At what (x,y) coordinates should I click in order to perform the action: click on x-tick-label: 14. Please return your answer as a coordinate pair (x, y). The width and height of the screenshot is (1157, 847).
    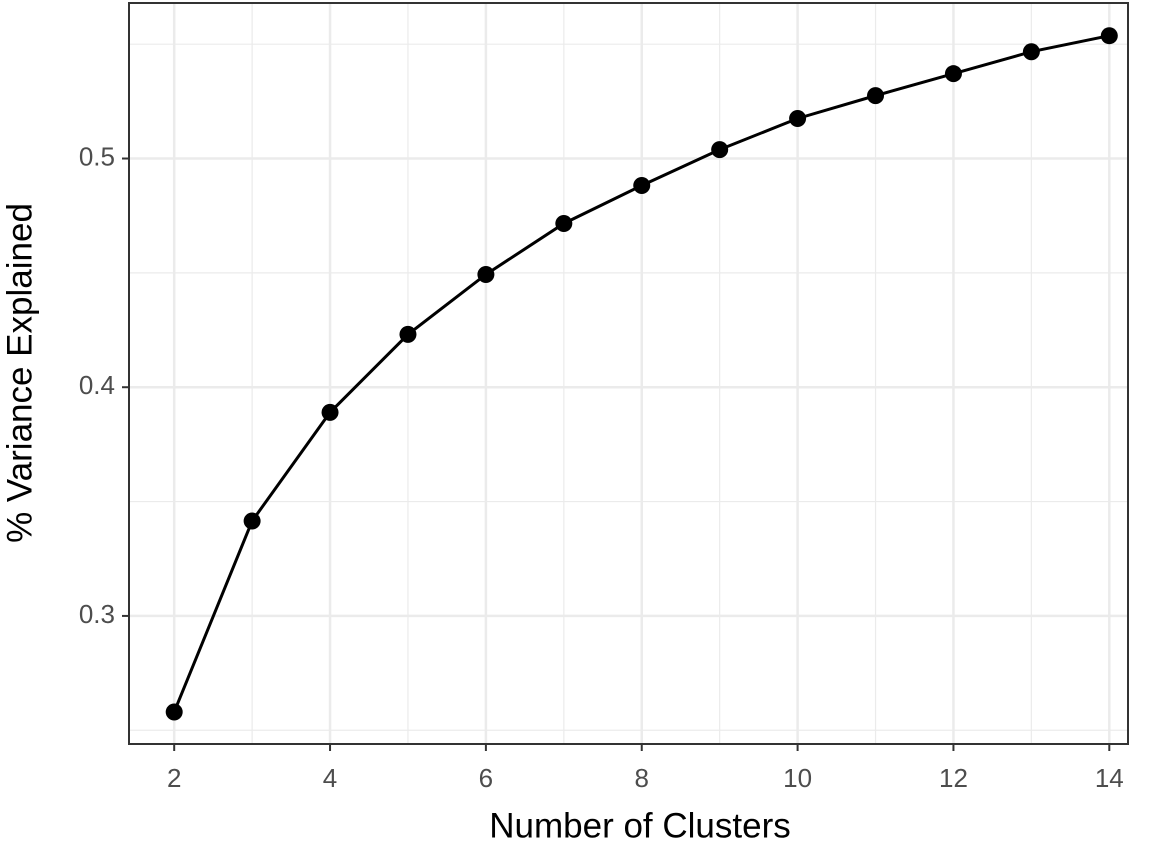
    Looking at the image, I should click on (1109, 778).